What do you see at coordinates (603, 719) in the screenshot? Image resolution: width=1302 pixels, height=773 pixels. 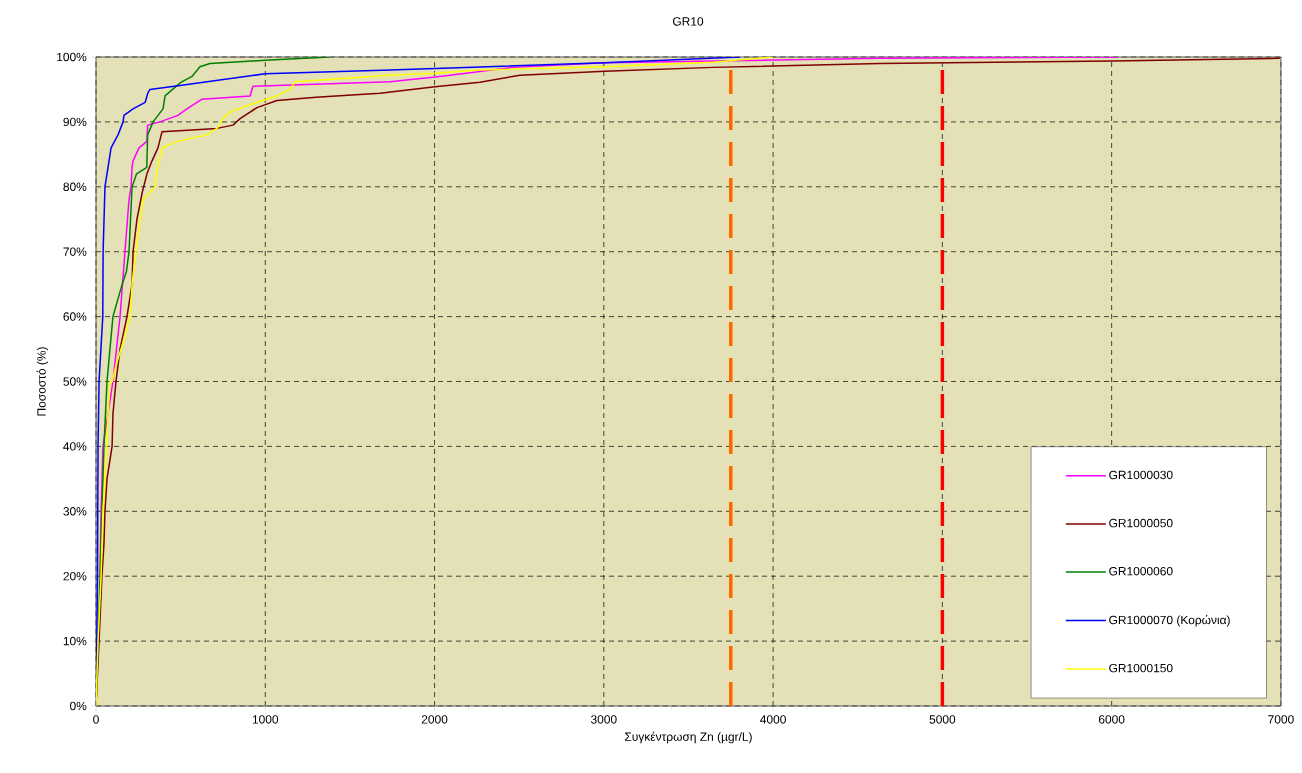 I see `x-tick-label: 3000` at bounding box center [603, 719].